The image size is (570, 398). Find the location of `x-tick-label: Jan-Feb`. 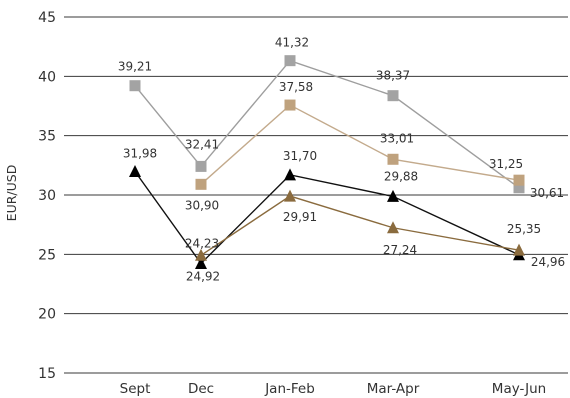

x-tick-label: Jan-Feb is located at coordinates (289, 389).